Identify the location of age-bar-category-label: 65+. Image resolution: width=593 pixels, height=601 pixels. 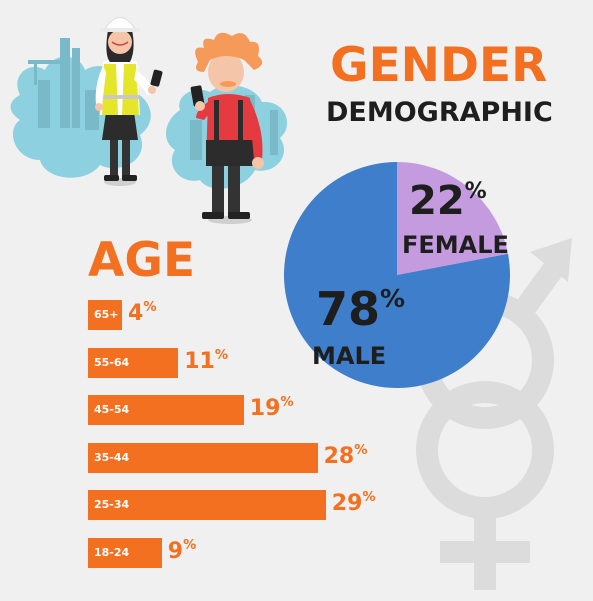
(106, 314).